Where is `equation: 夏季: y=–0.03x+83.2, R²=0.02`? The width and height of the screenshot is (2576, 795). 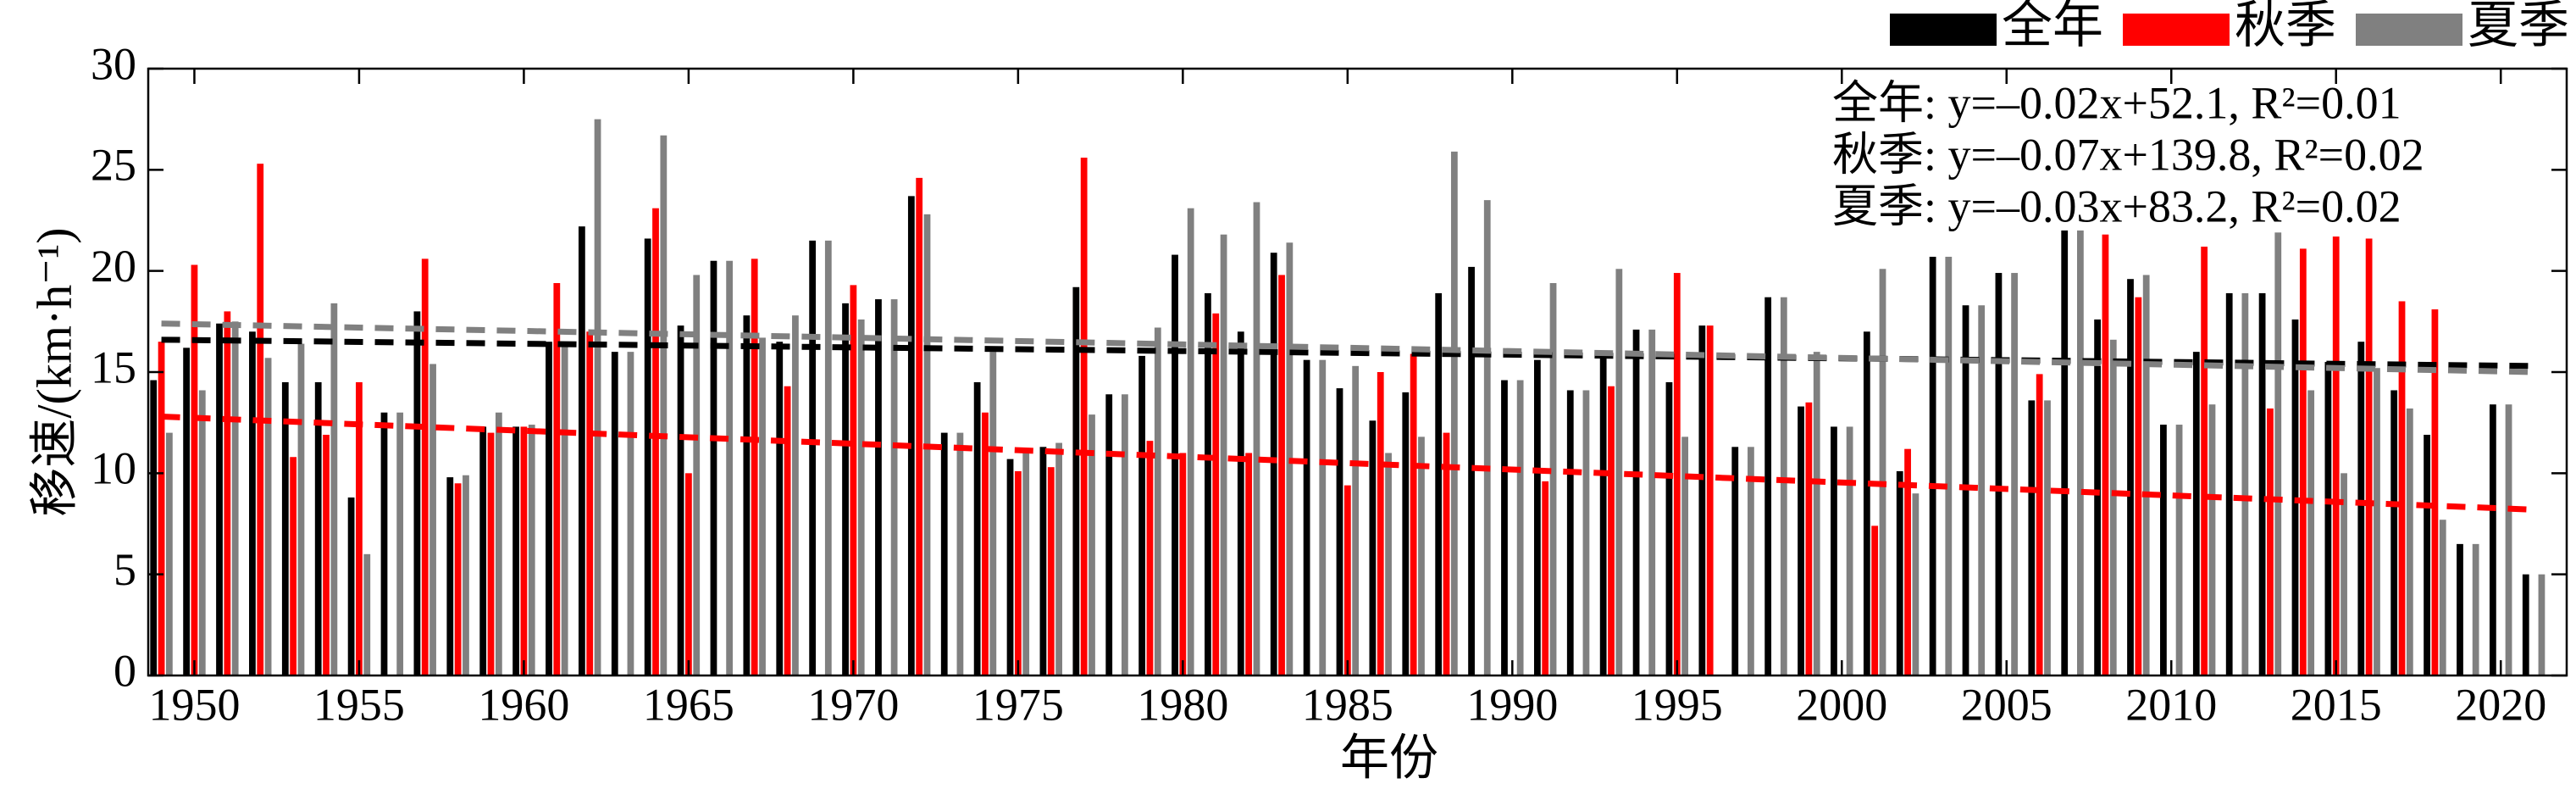
equation: 夏季: y=–0.03x+83.2, R²=0.02 is located at coordinates (2116, 206).